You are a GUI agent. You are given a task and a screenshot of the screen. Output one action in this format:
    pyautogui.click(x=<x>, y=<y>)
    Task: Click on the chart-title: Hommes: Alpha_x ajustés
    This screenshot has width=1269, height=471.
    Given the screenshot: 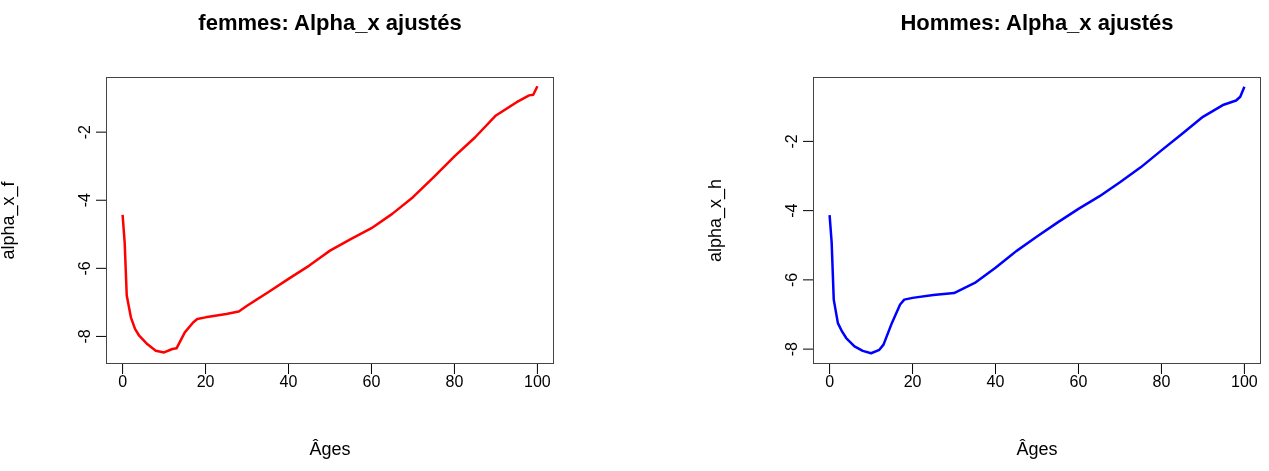 What is the action you would take?
    pyautogui.click(x=1037, y=23)
    